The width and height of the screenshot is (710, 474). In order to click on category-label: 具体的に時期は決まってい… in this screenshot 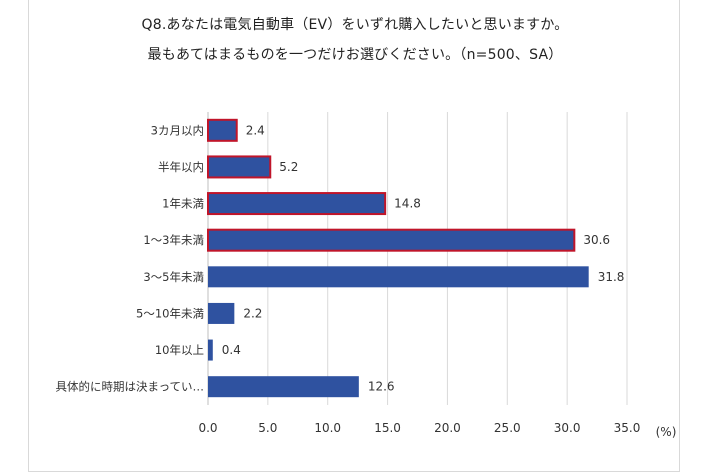, I will do `click(130, 387)`.